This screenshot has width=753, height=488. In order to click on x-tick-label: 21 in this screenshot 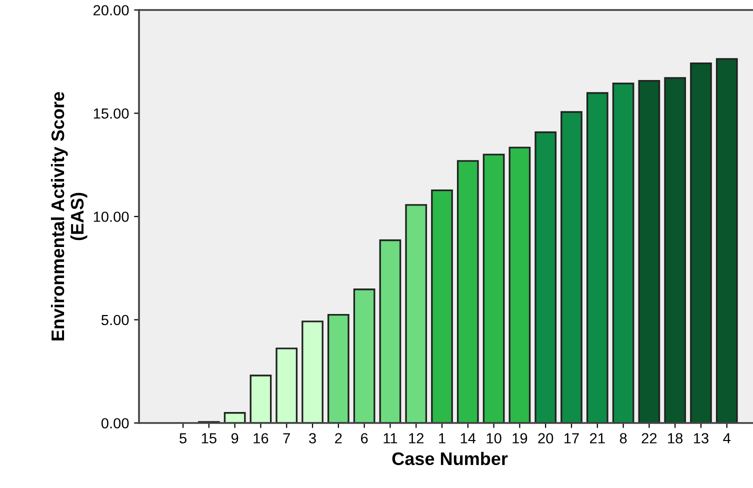, I will do `click(597, 438)`.